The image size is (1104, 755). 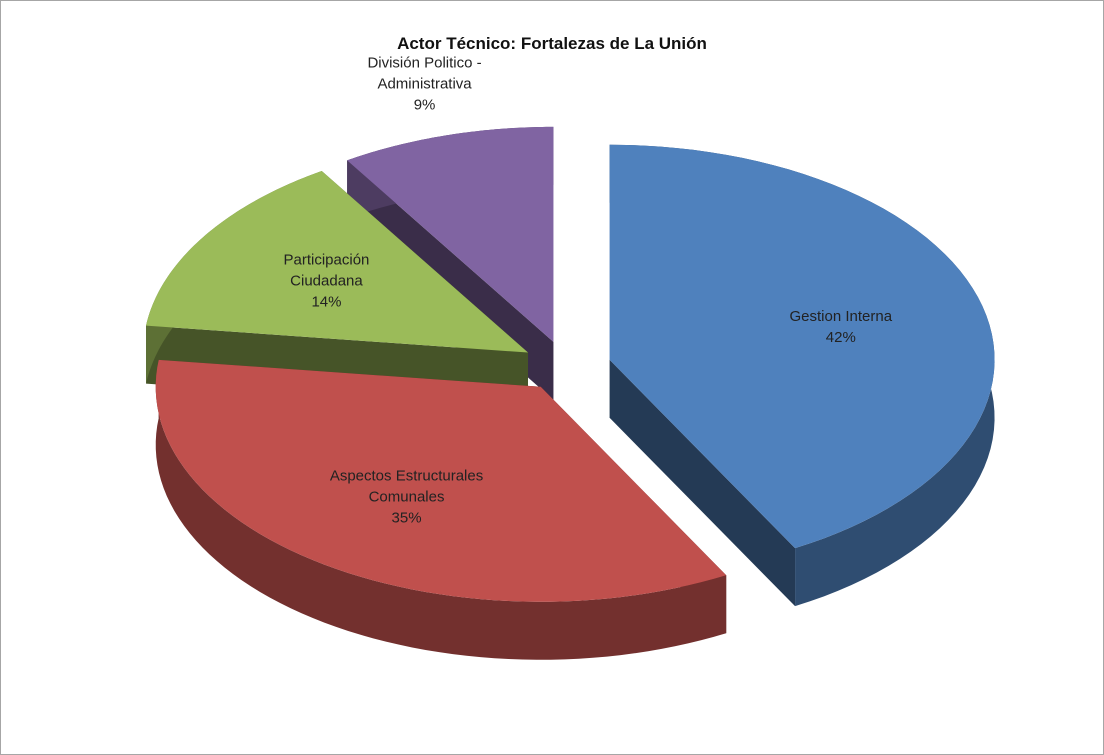 What do you see at coordinates (841, 316) in the screenshot?
I see `category-label: Gestion Interna` at bounding box center [841, 316].